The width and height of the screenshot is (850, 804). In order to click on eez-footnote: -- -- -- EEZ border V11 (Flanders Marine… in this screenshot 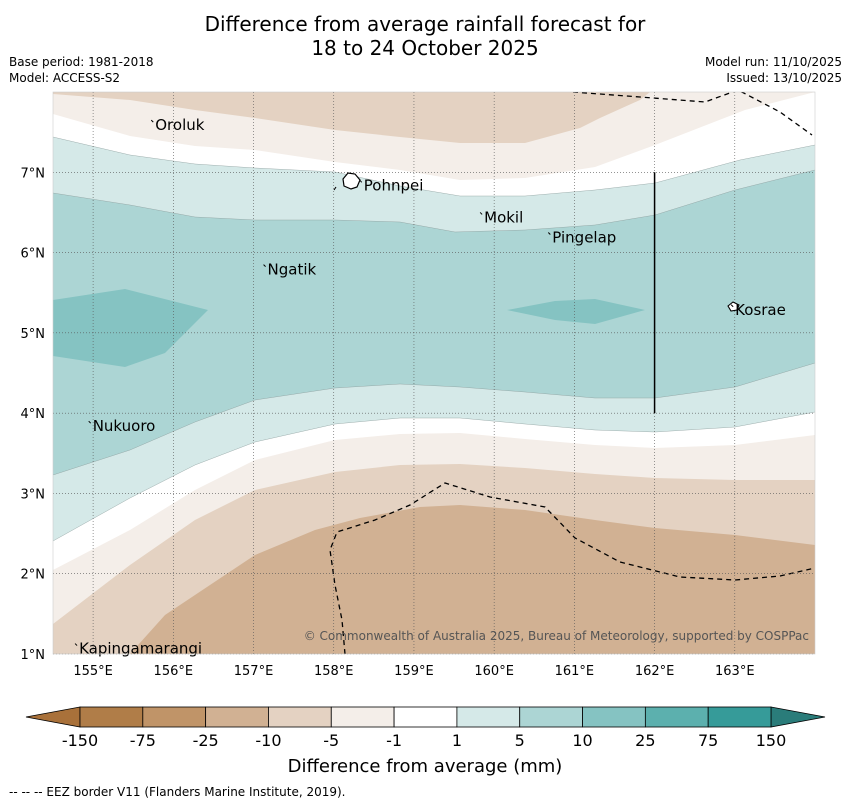, I will do `click(177, 792)`.